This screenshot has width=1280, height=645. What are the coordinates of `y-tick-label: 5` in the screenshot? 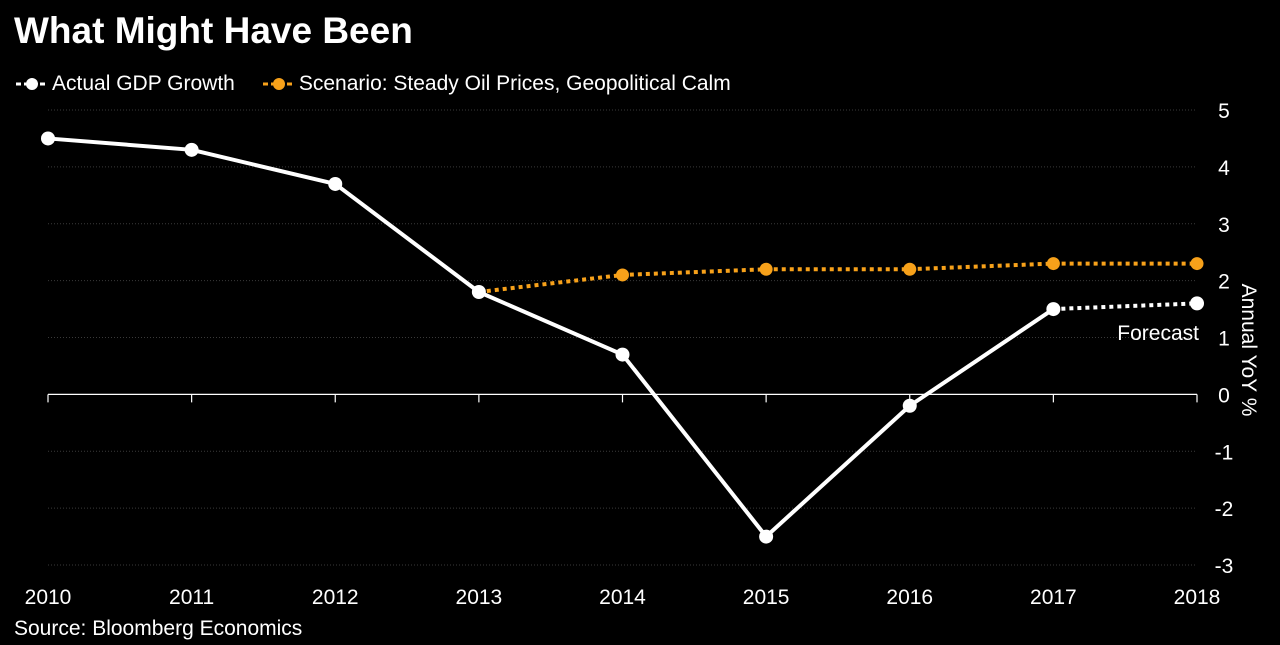 It's located at (1224, 111).